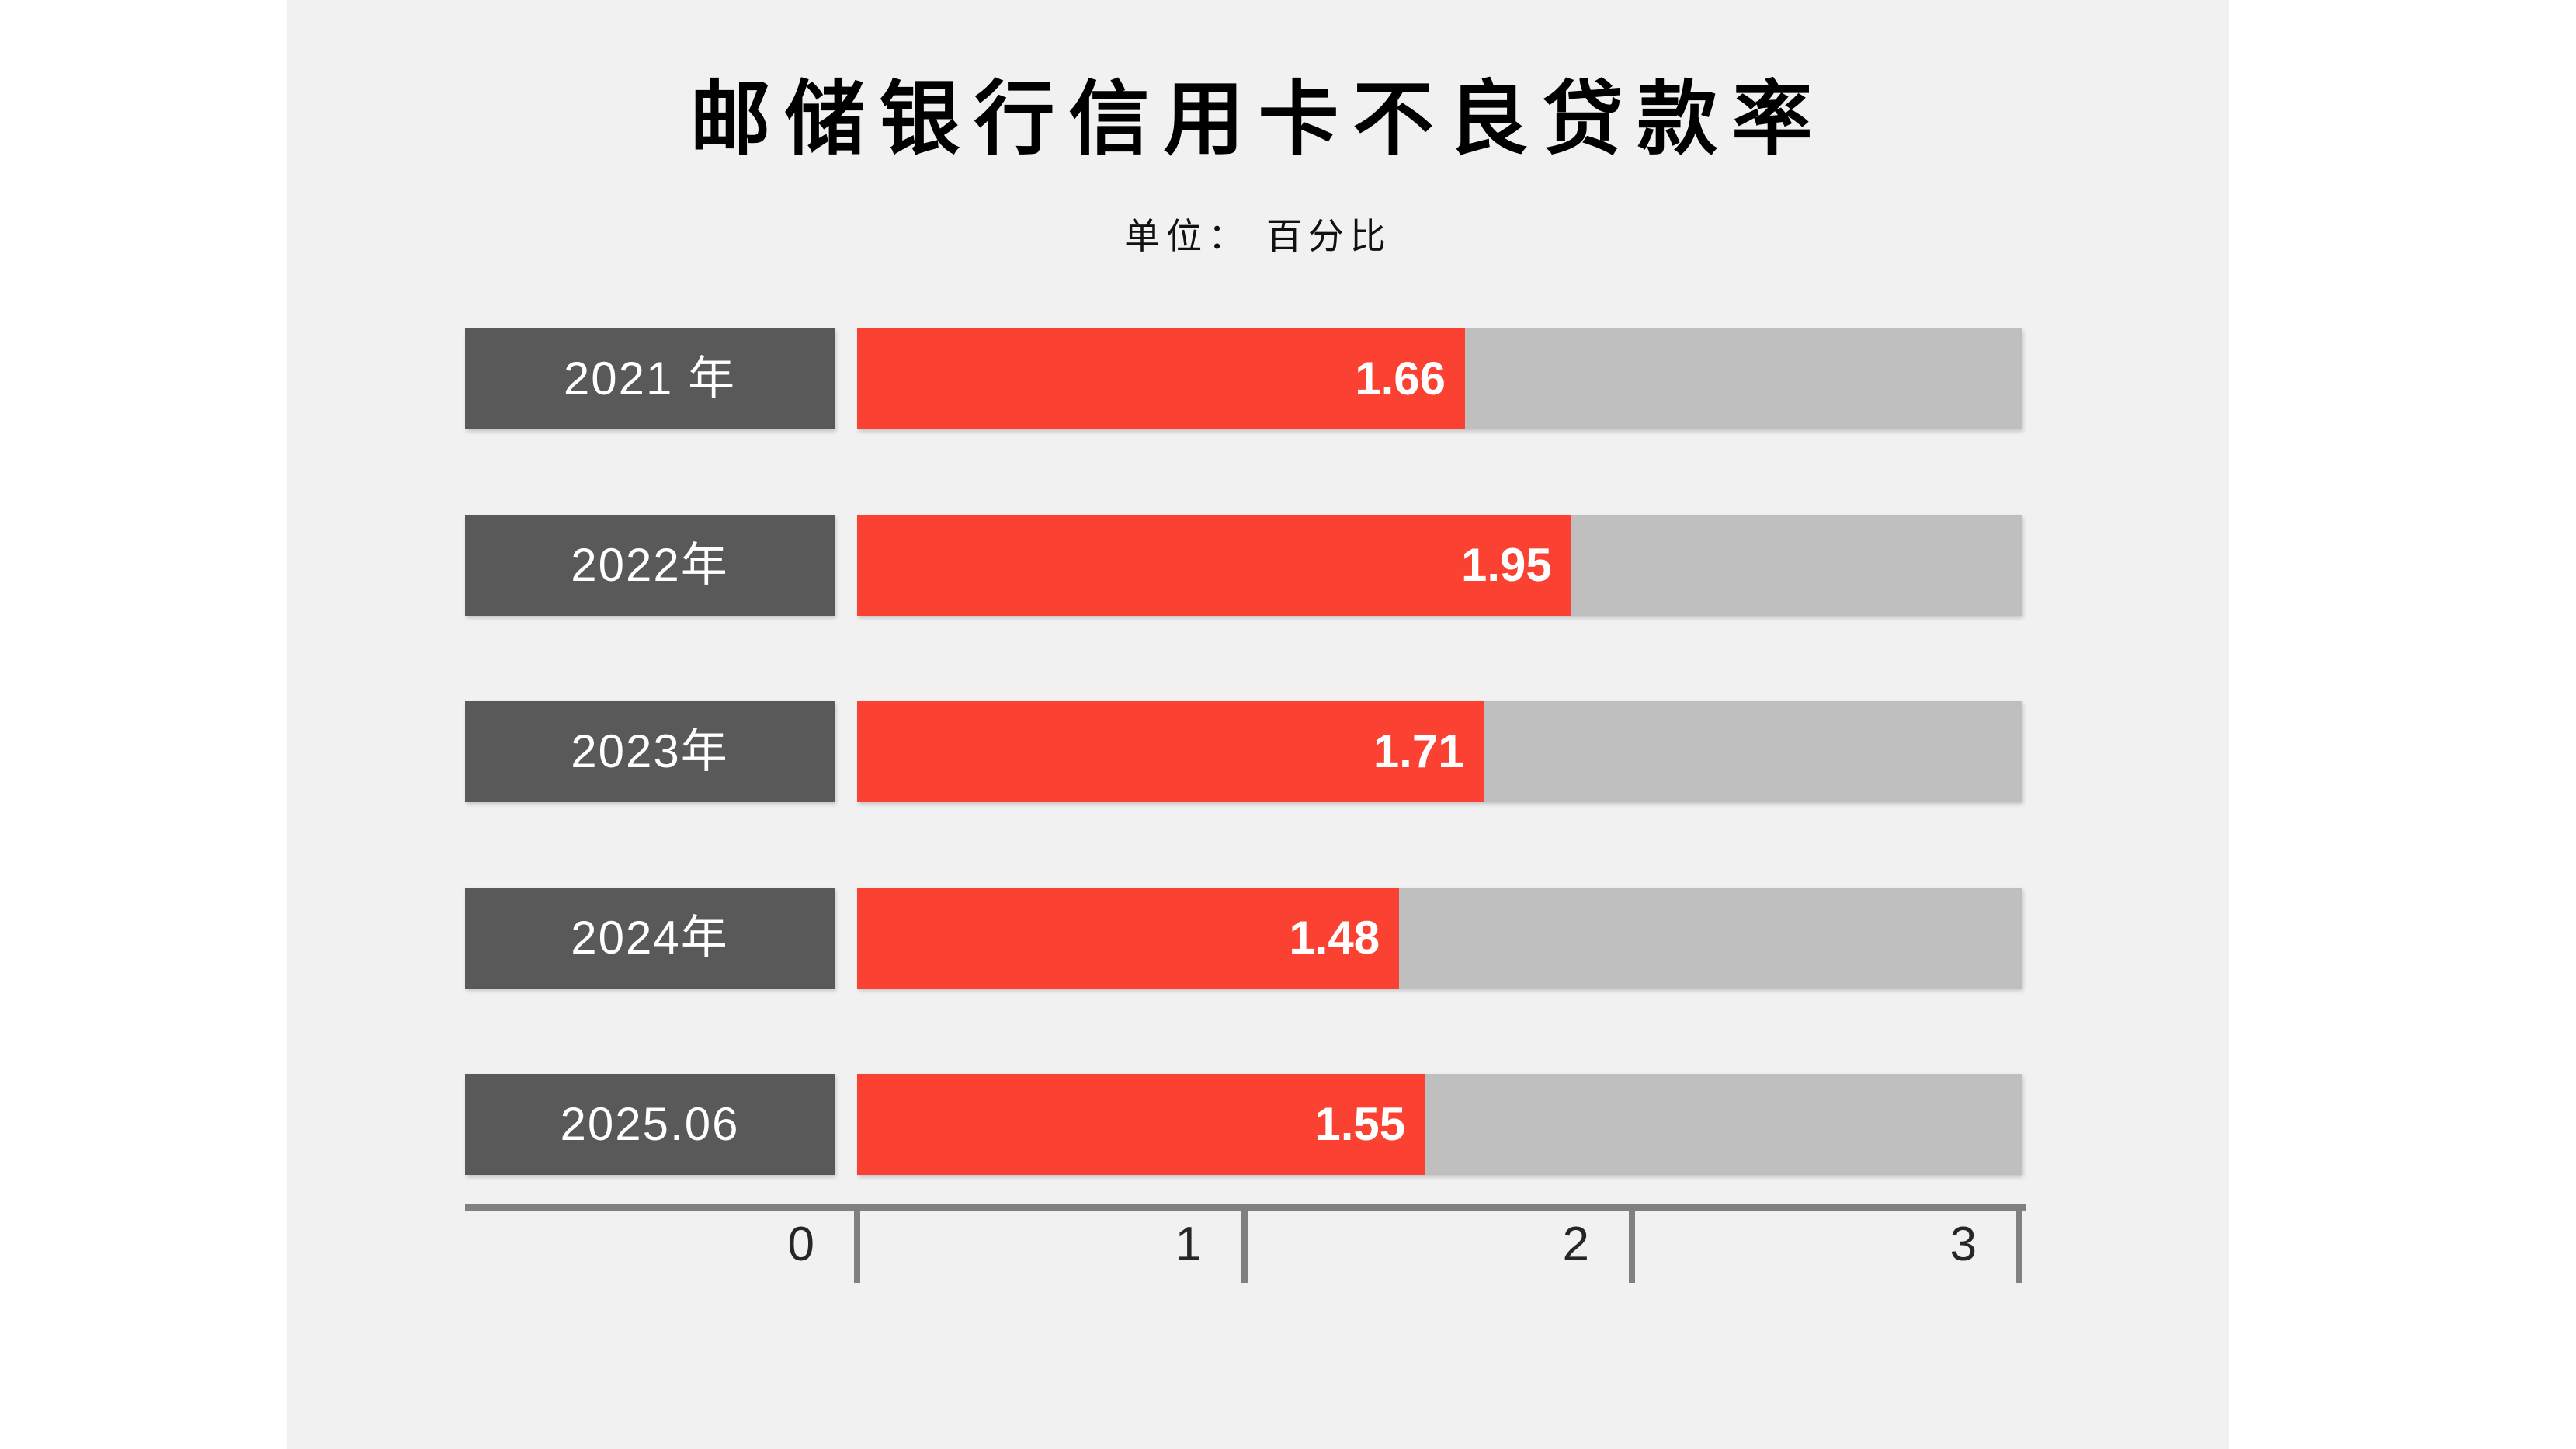  I want to click on category-label: 2023年, so click(650, 751).